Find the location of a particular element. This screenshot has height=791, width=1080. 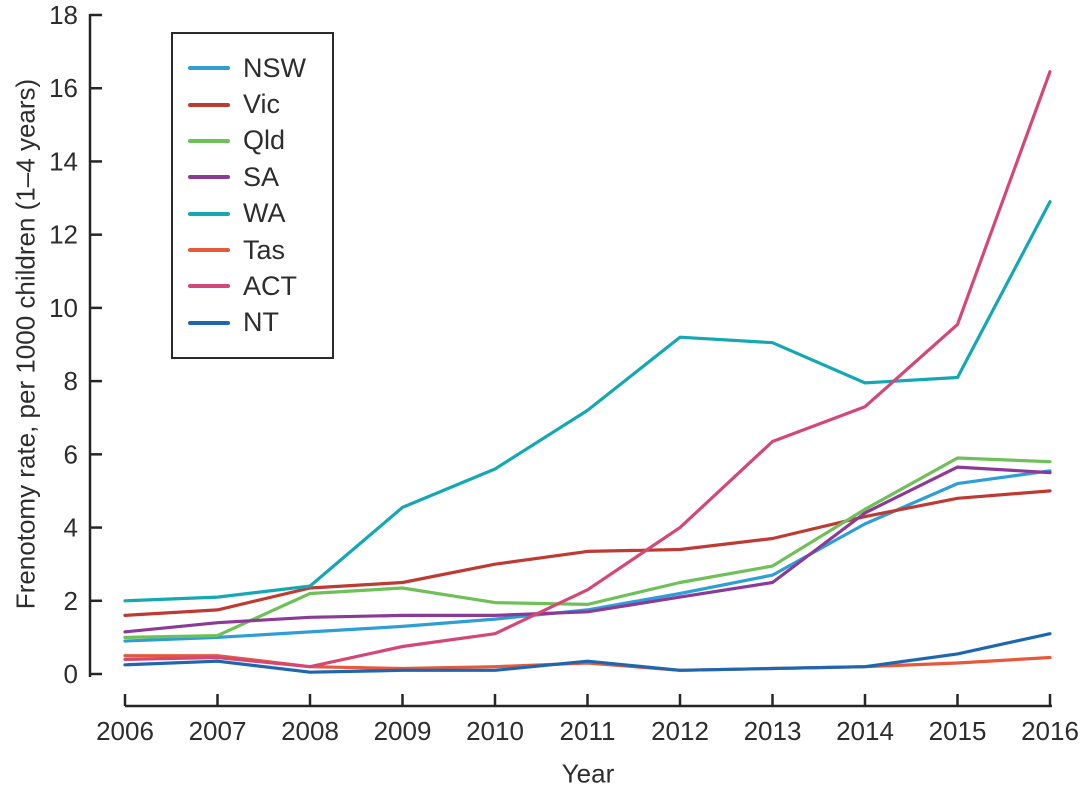

x-tick-label: 2014 is located at coordinates (865, 731).